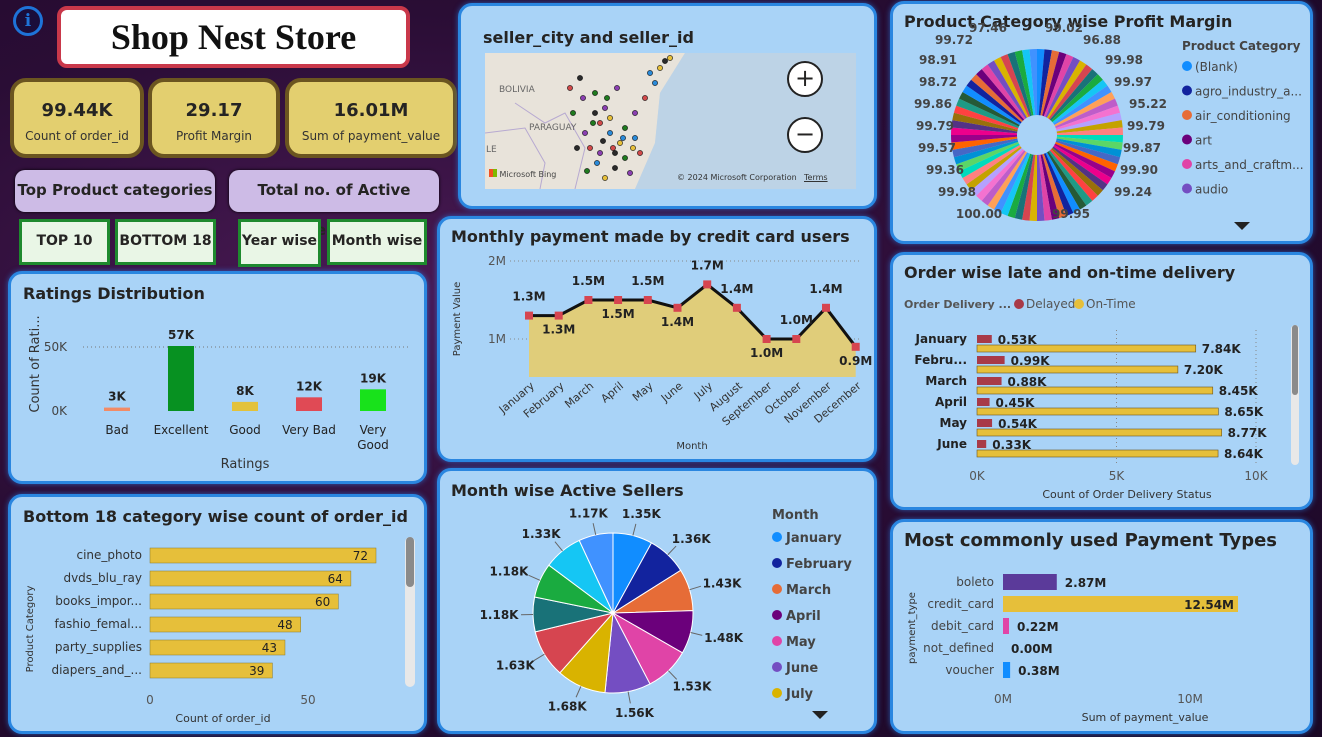 The height and width of the screenshot is (737, 1322). What do you see at coordinates (945, 170) in the screenshot?
I see `data-label: 99.36` at bounding box center [945, 170].